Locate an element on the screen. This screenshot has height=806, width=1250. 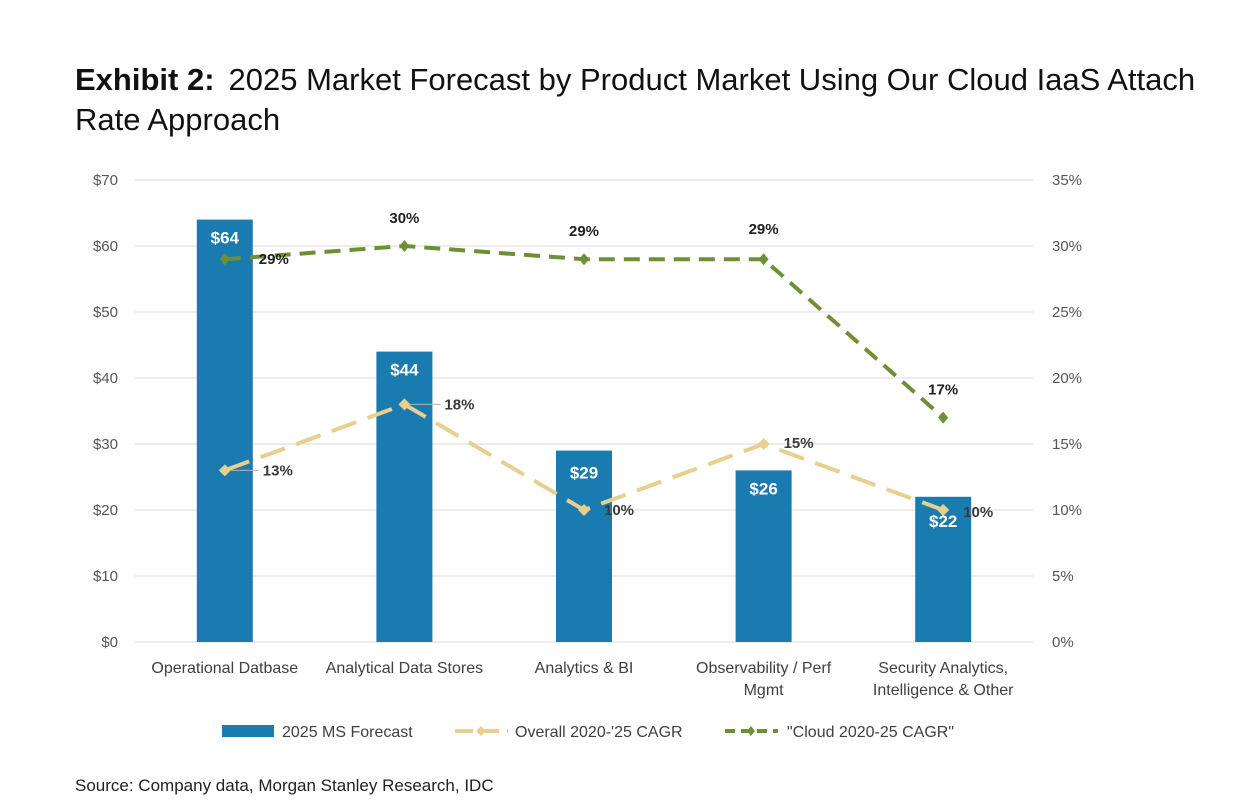
right-tick-label: 10% is located at coordinates (1067, 510).